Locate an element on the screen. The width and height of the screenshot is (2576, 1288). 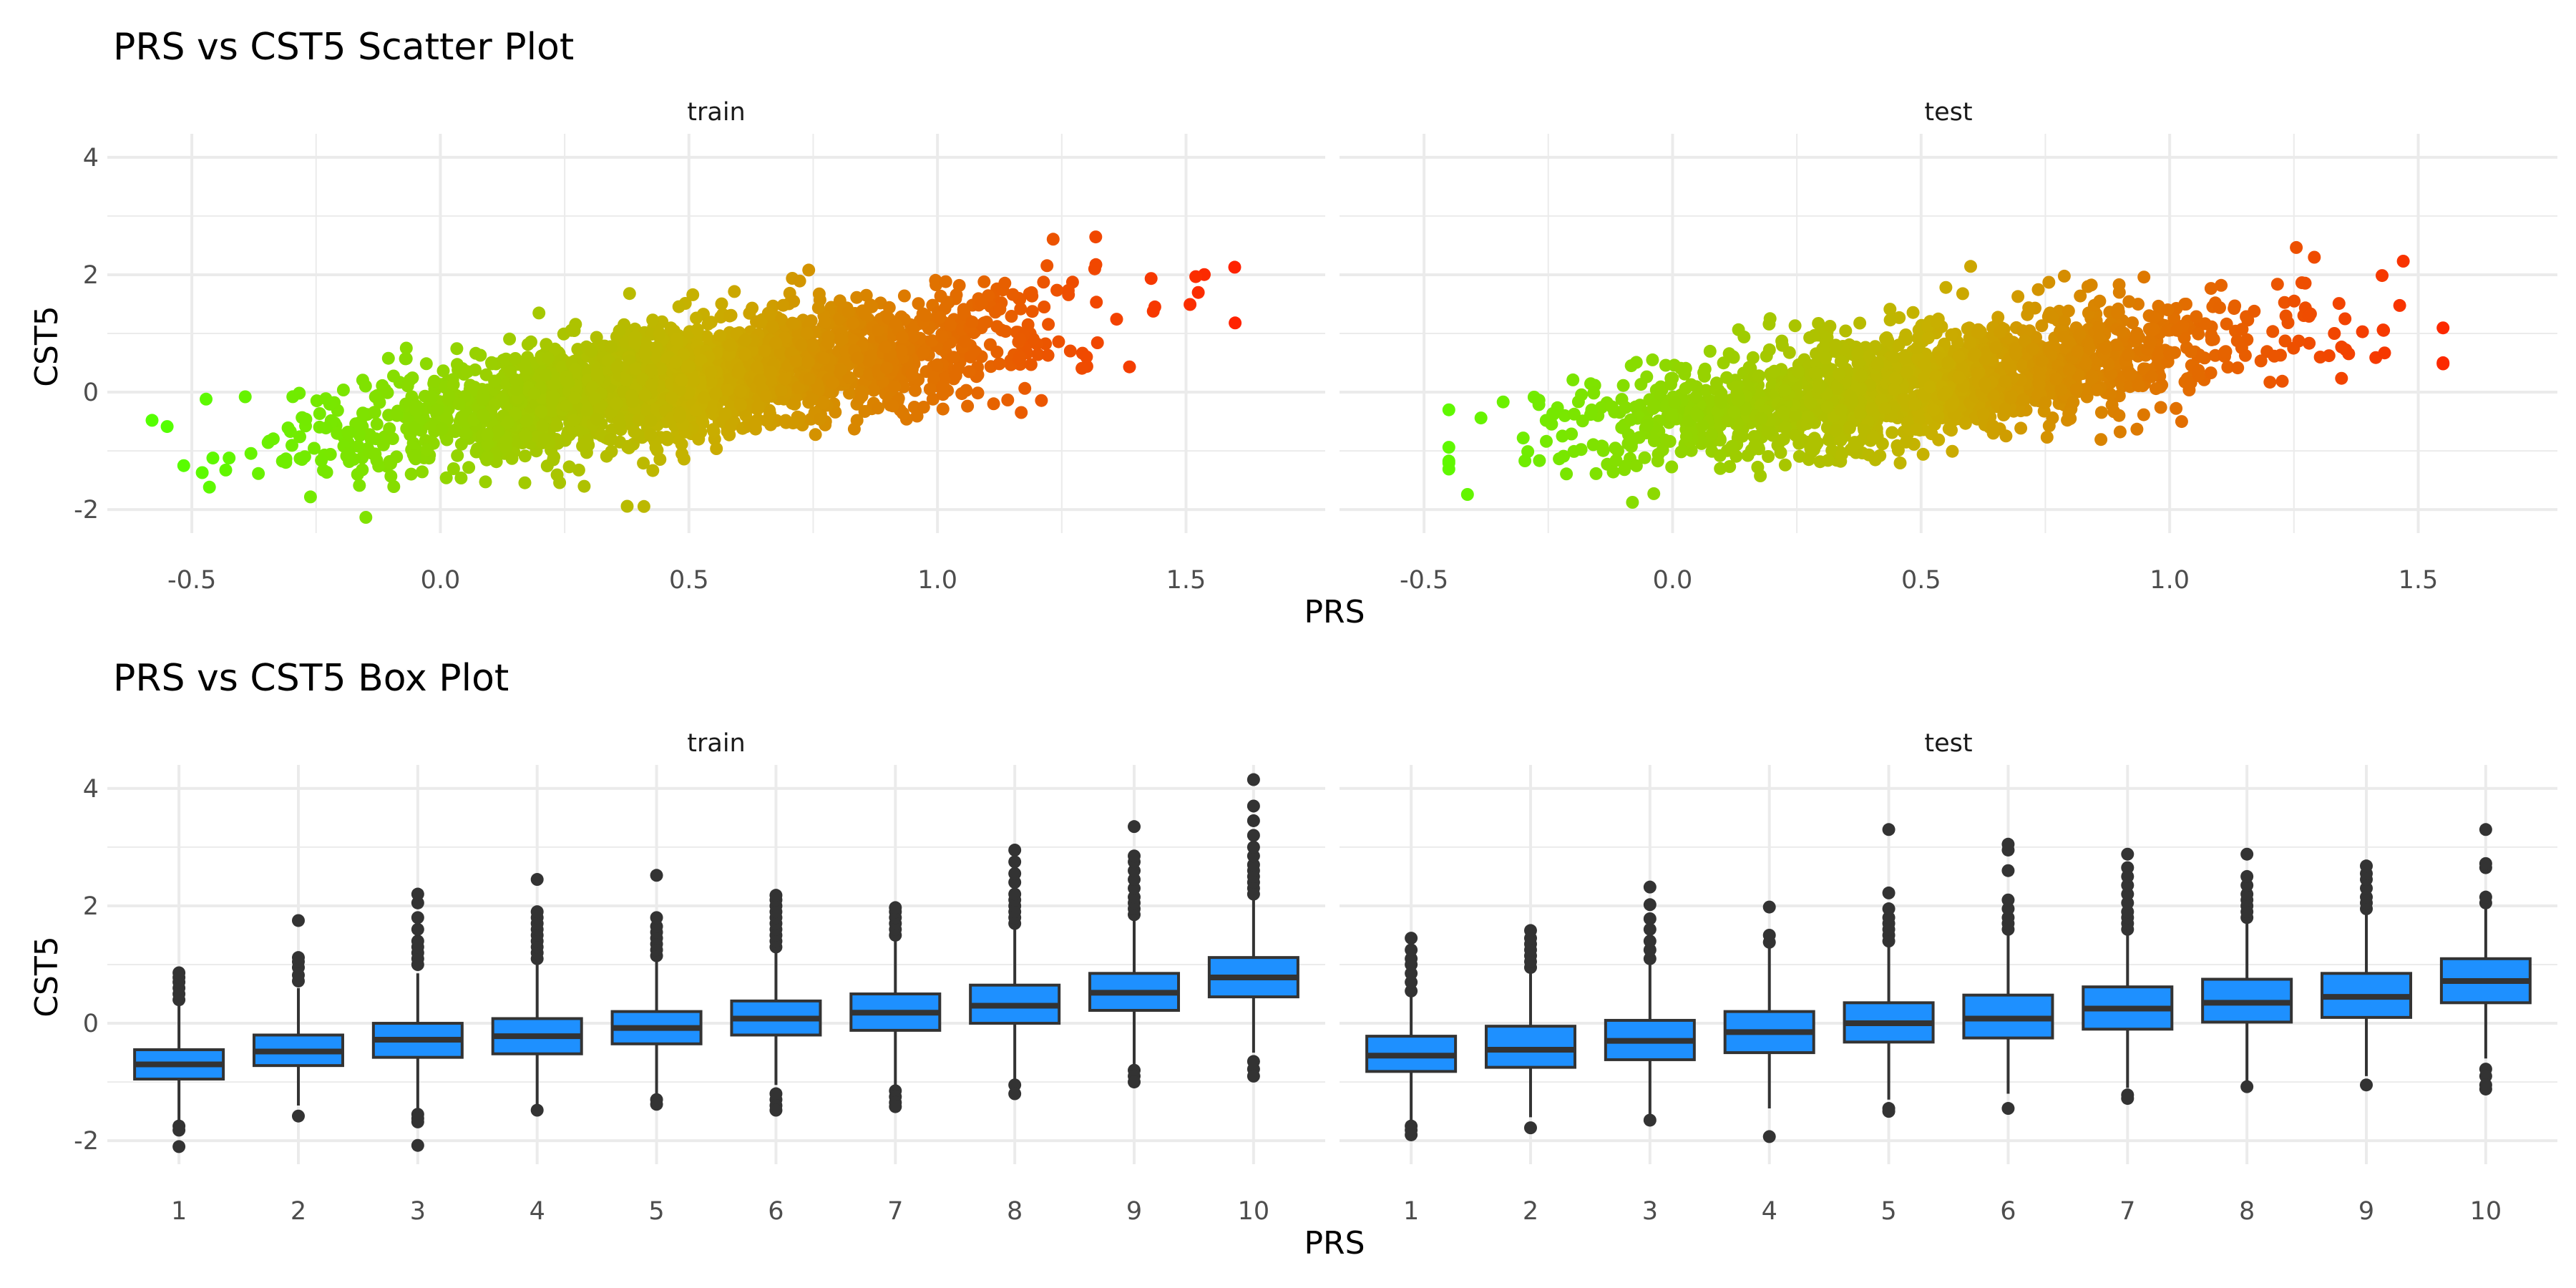
x-tick-label: 6 is located at coordinates (2008, 1211).